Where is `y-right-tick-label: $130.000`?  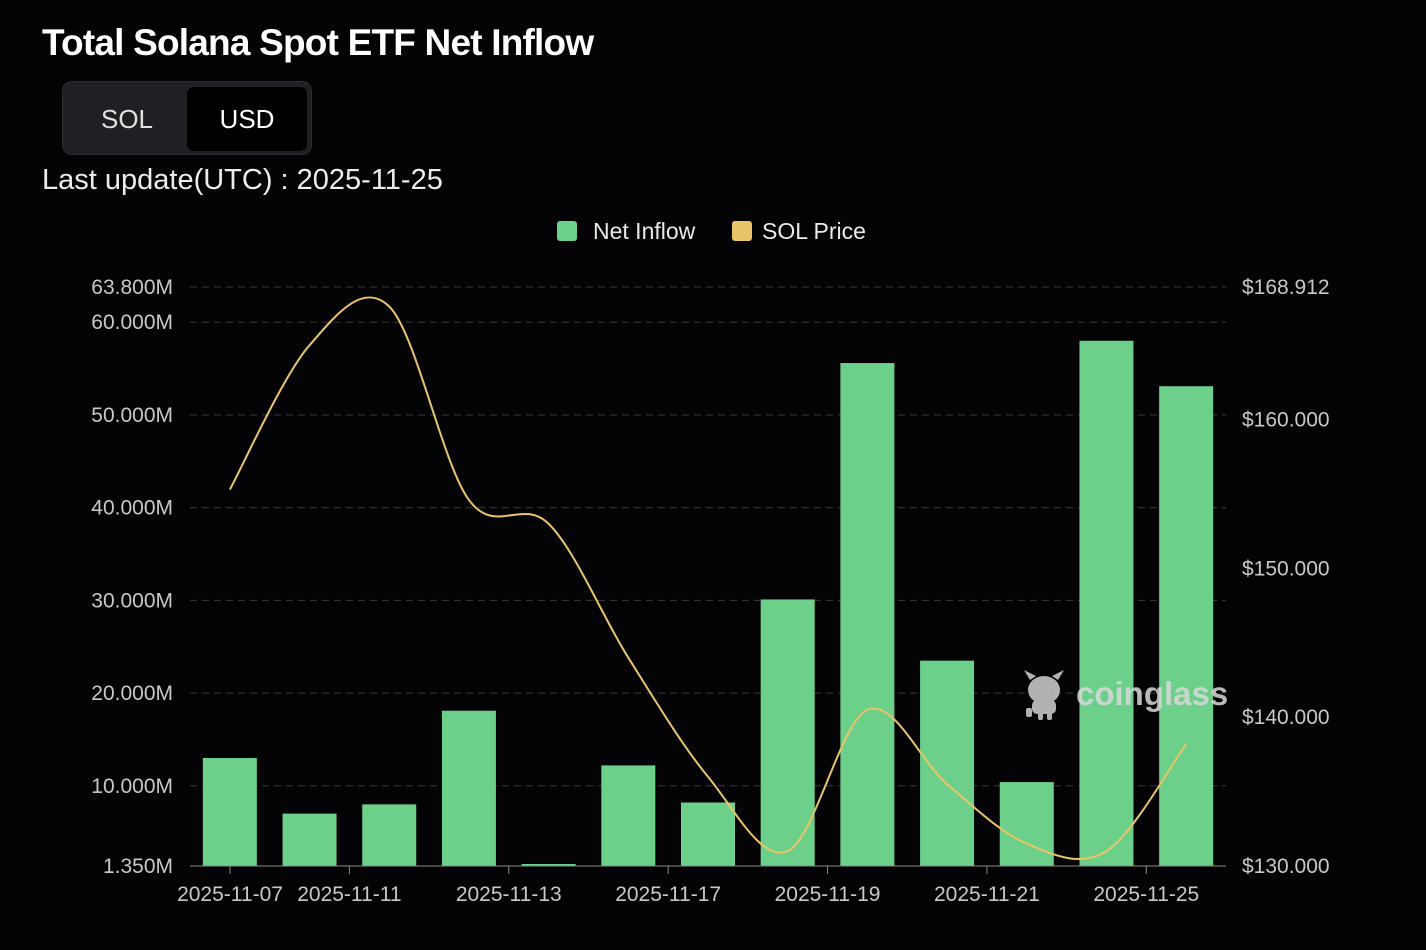 y-right-tick-label: $130.000 is located at coordinates (1286, 866).